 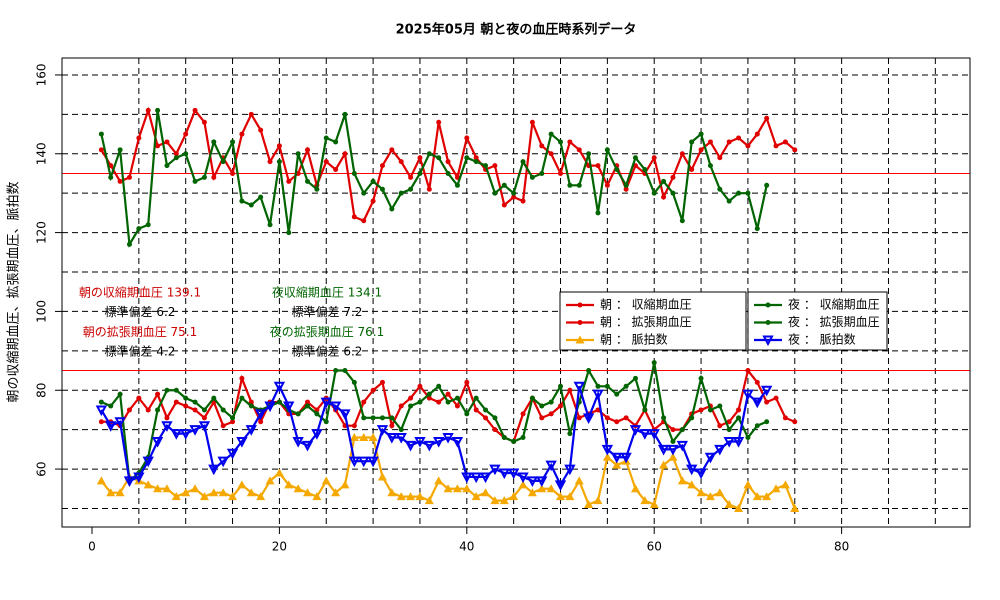 I want to click on y-tick-label: 160, so click(x=42, y=74).